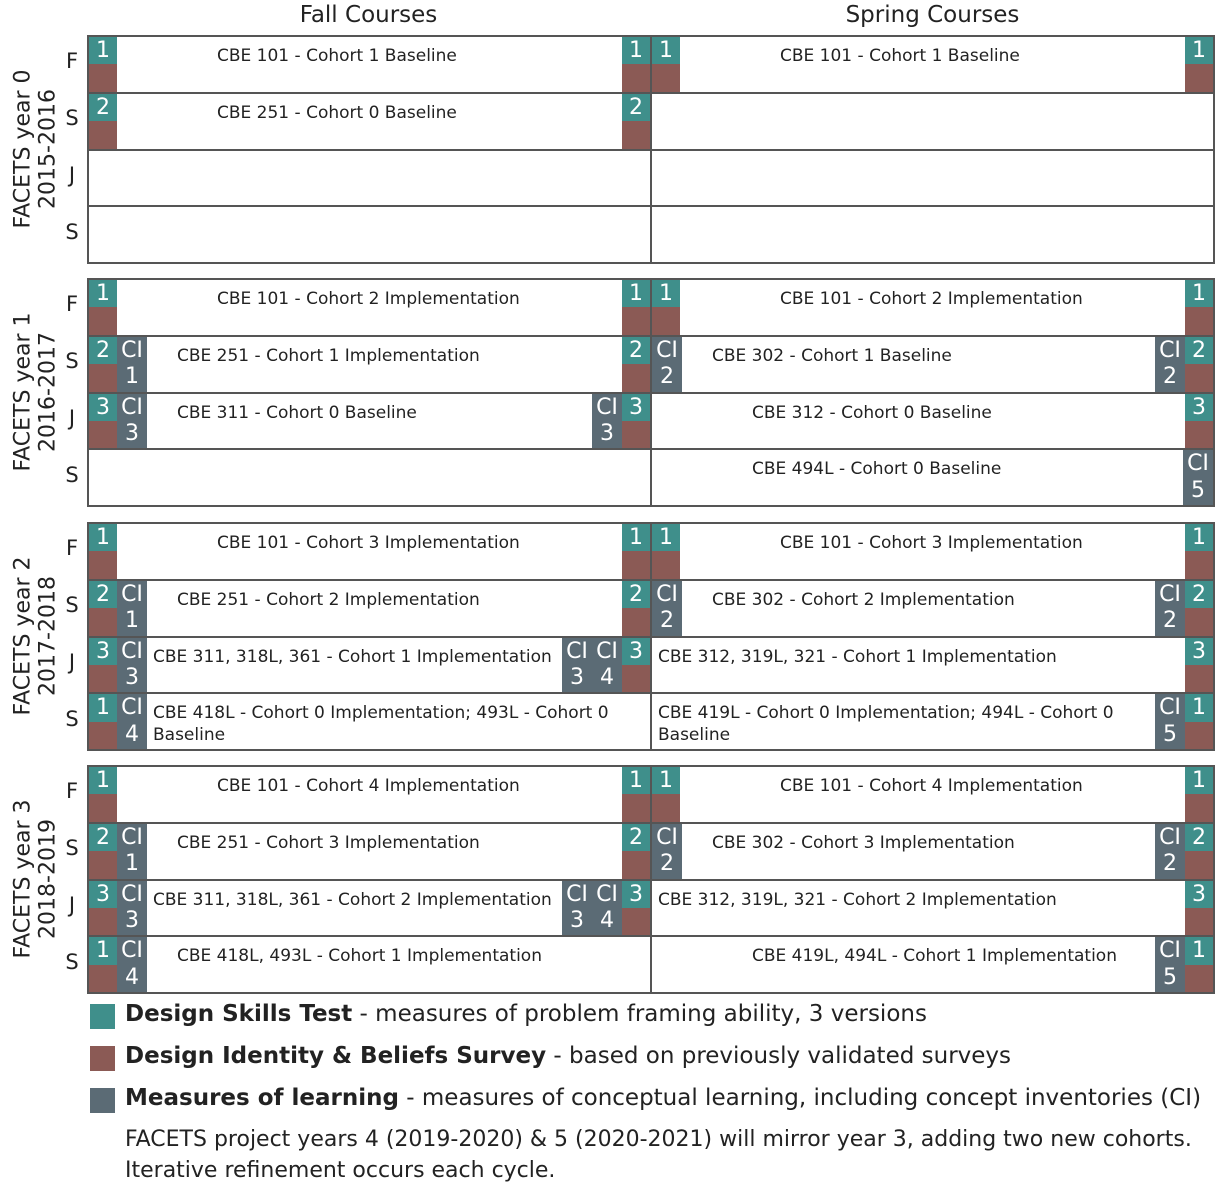 Image resolution: width=1220 pixels, height=1197 pixels. What do you see at coordinates (932, 608) in the screenshot?
I see `course-cell: CI 2 CI 2 2 CBE 302 - Cohort 2 Implementation` at bounding box center [932, 608].